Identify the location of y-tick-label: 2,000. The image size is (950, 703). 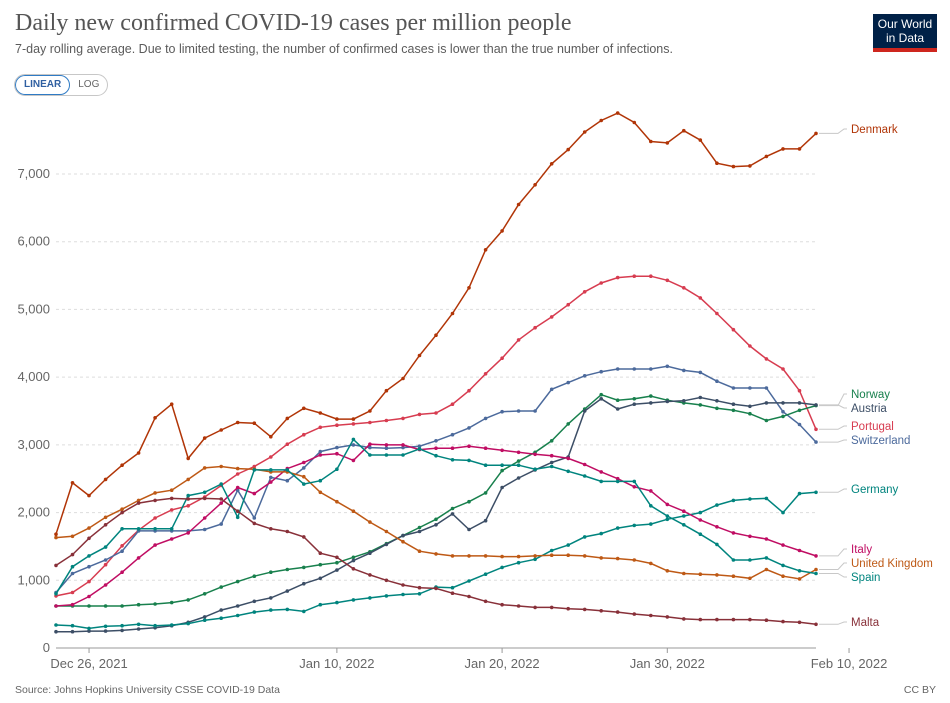
(33, 512).